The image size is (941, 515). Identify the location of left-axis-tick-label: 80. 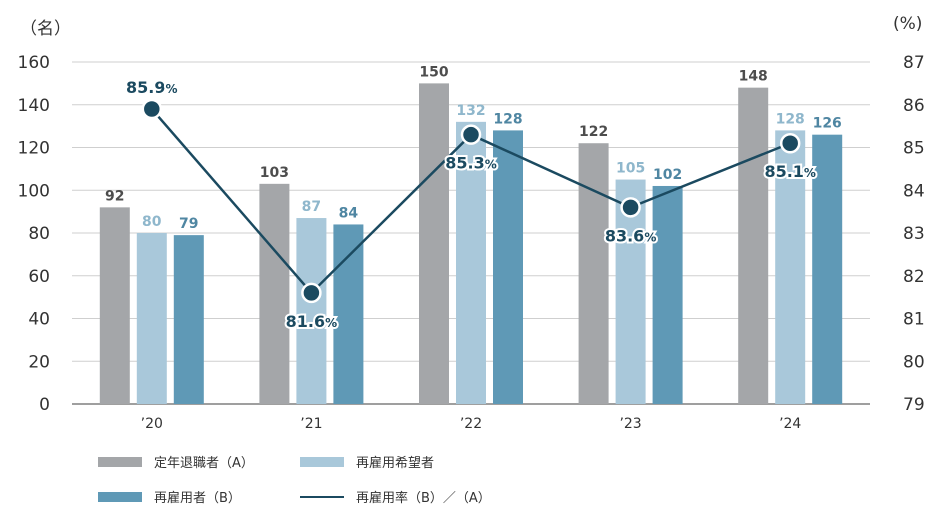
(39, 234).